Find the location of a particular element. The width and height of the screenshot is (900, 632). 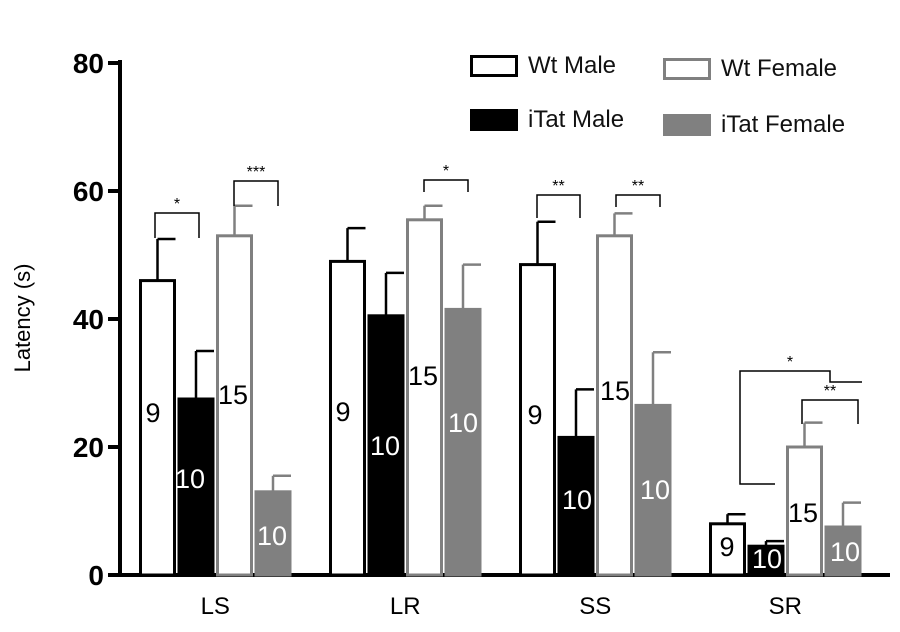

legend-item-wt-male: Wt Male is located at coordinates (543, 66).